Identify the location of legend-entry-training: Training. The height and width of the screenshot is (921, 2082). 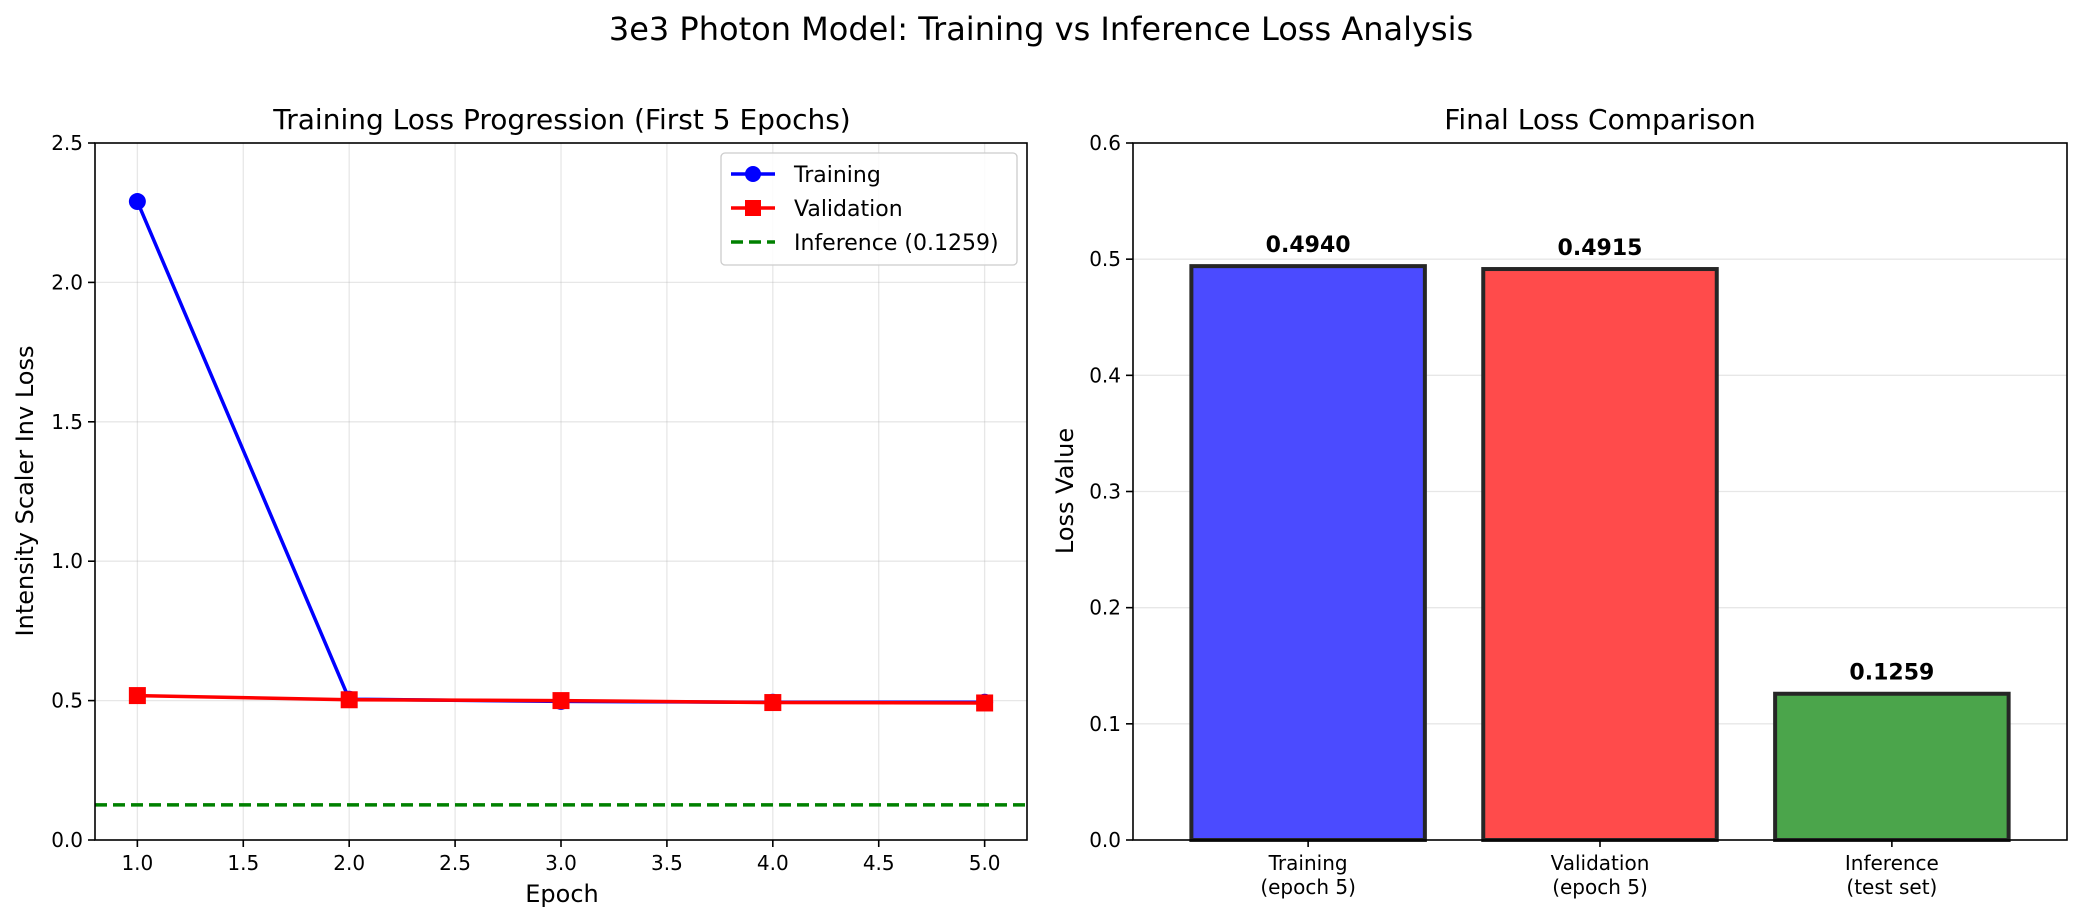
(806, 175).